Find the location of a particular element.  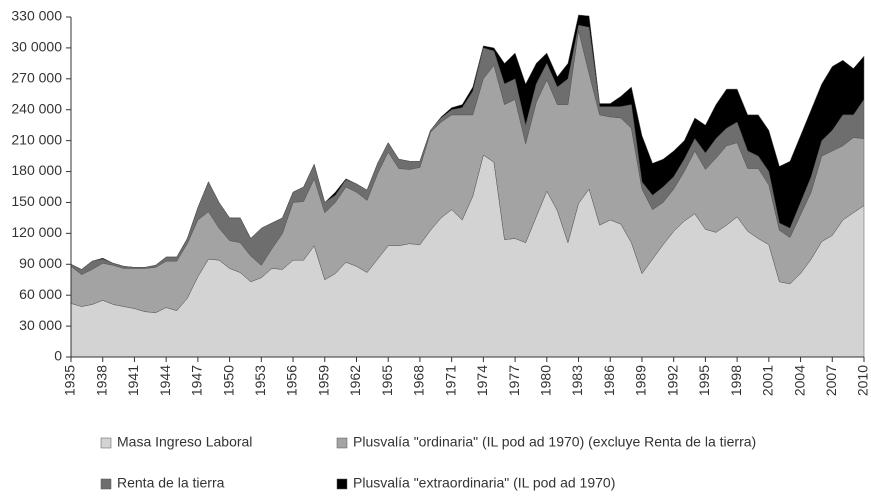

x-tick-label: 1935 is located at coordinates (70, 380).